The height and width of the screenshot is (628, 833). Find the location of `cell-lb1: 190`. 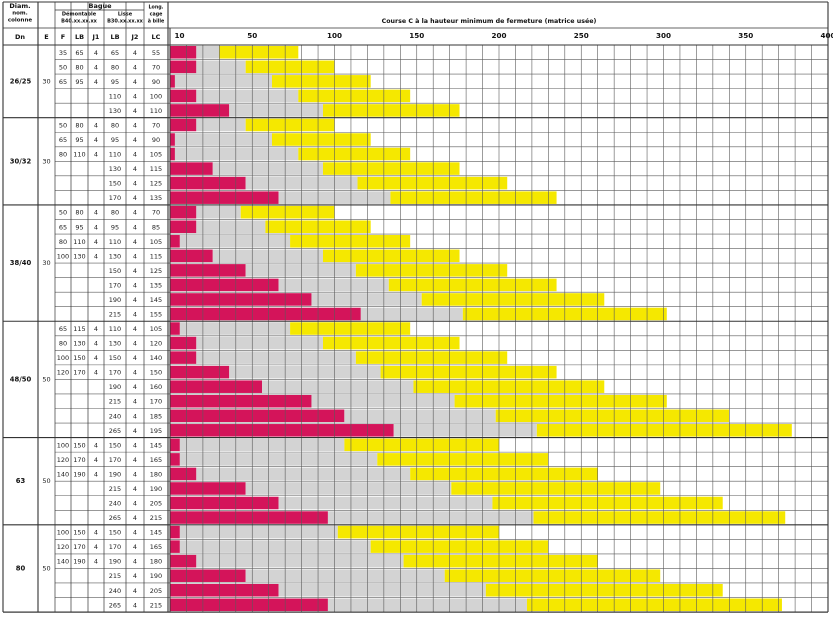

cell-lb1: 190 is located at coordinates (79, 474).